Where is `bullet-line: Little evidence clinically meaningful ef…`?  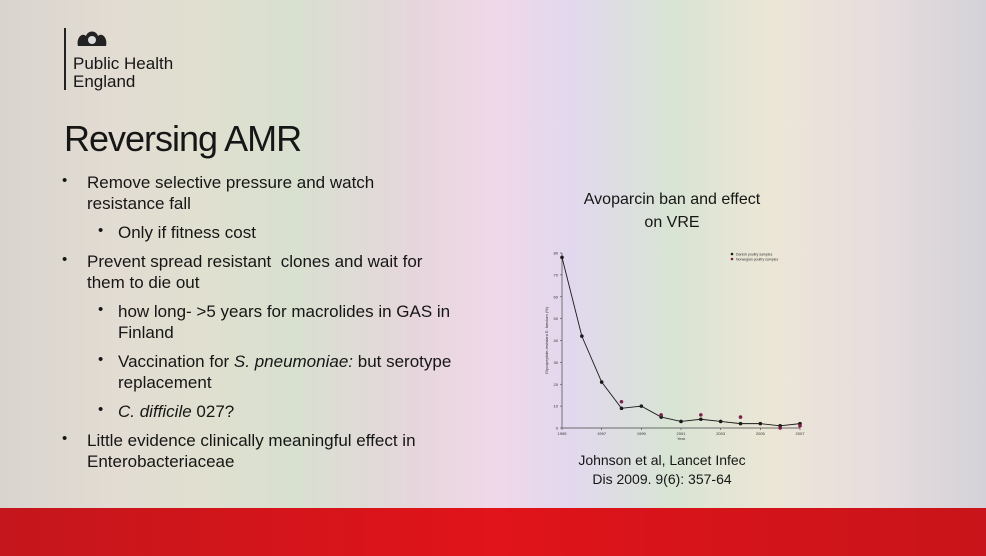
bullet-line: Little evidence clinically meaningful ef… is located at coordinates (251, 440).